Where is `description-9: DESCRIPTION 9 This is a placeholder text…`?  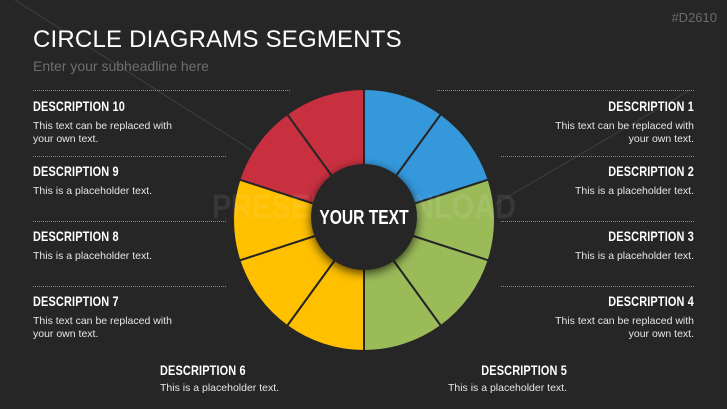
description-9: DESCRIPTION 9 This is a placeholder text… is located at coordinates (133, 180).